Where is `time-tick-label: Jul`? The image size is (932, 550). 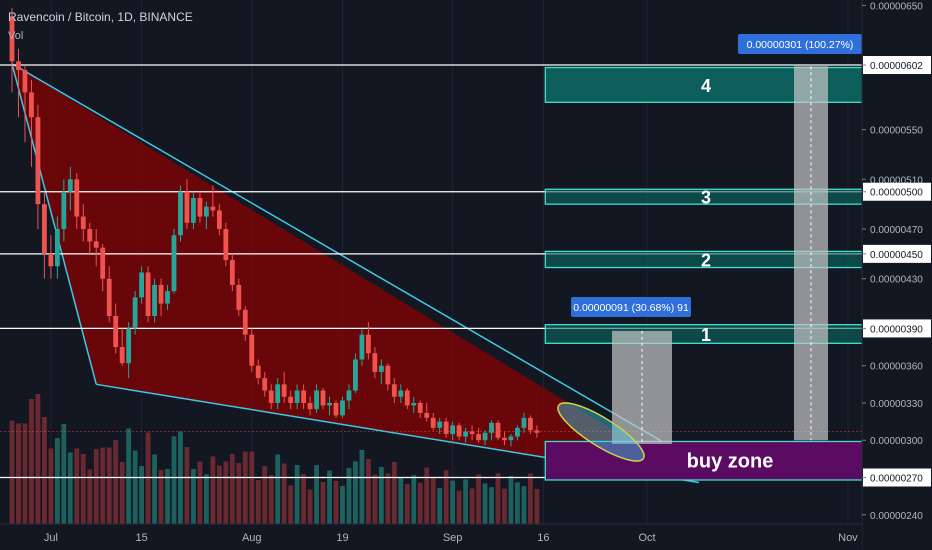 time-tick-label: Jul is located at coordinates (51, 538).